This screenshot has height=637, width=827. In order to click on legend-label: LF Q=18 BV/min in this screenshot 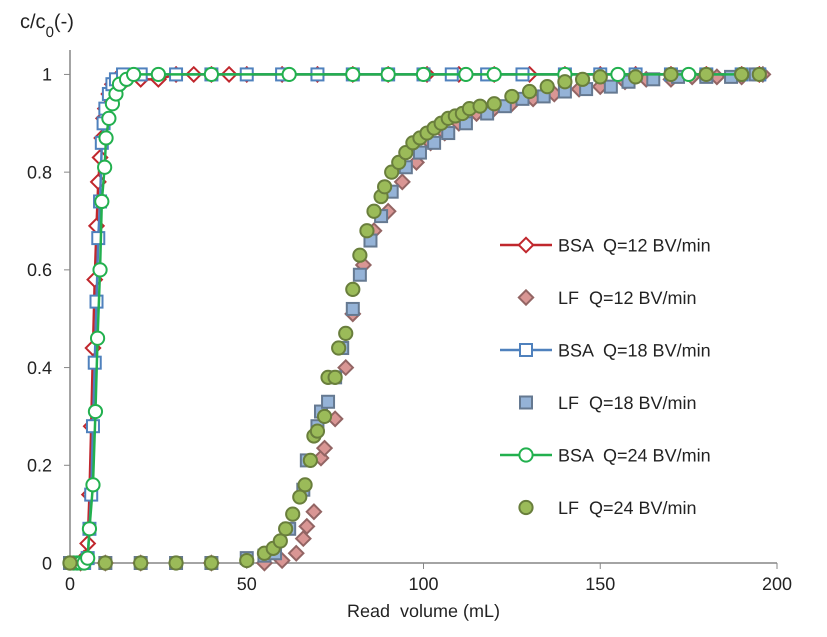, I will do `click(627, 402)`.